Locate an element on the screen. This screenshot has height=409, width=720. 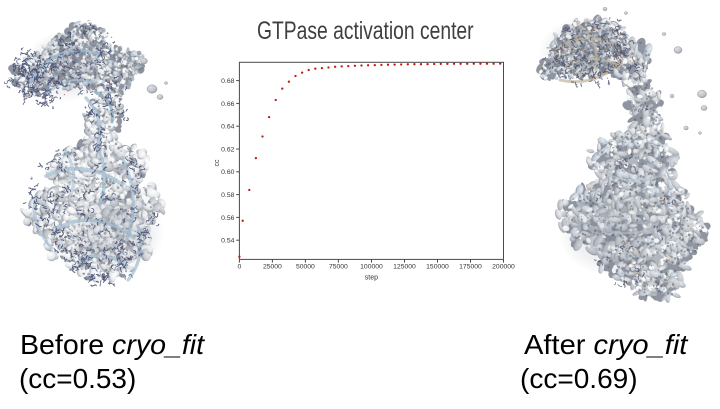
svg-text: 150000 is located at coordinates (437, 267).